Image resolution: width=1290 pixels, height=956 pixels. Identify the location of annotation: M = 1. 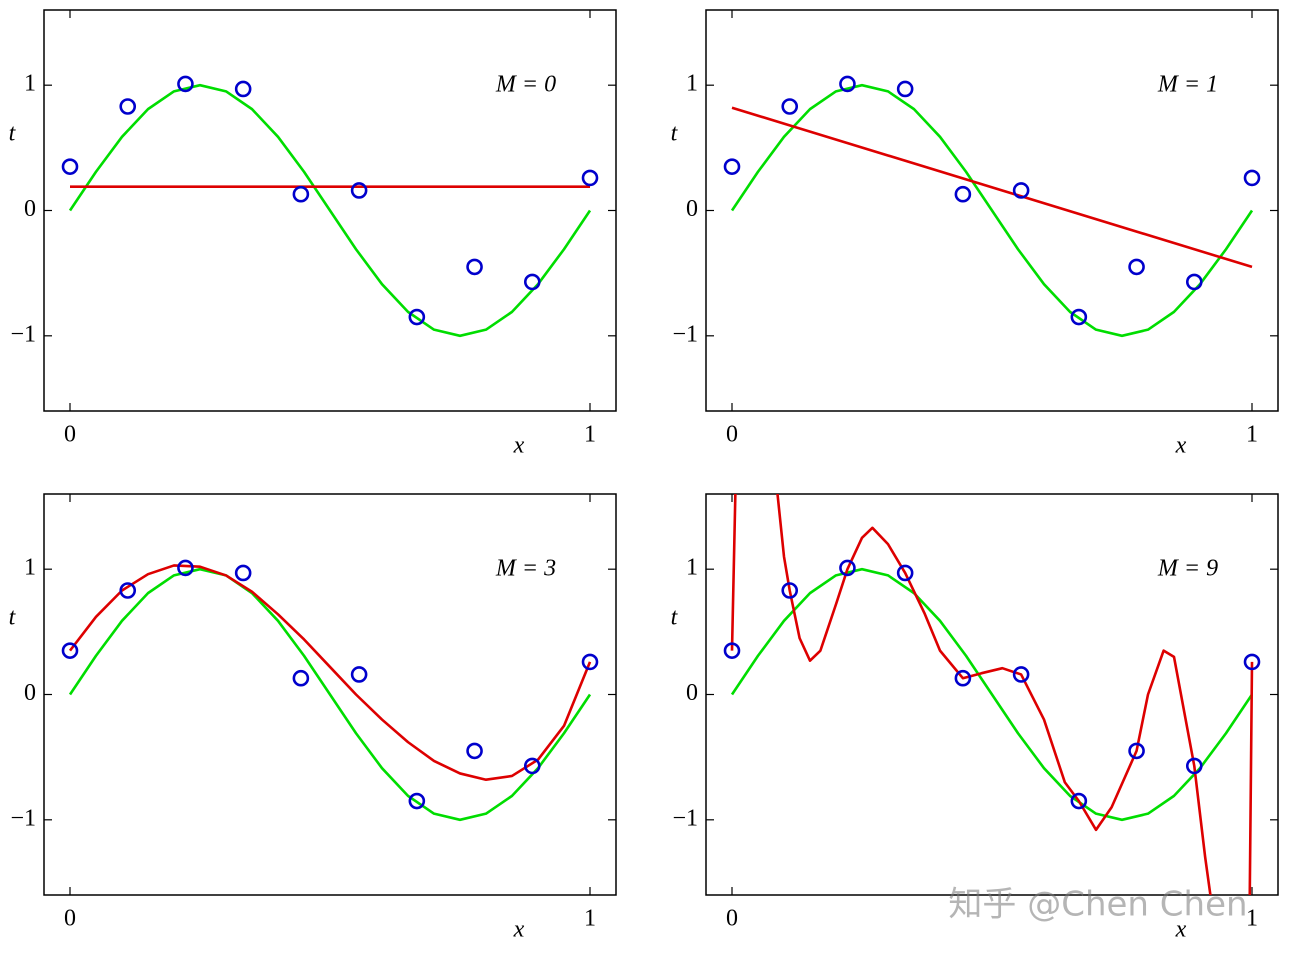
(1187, 85).